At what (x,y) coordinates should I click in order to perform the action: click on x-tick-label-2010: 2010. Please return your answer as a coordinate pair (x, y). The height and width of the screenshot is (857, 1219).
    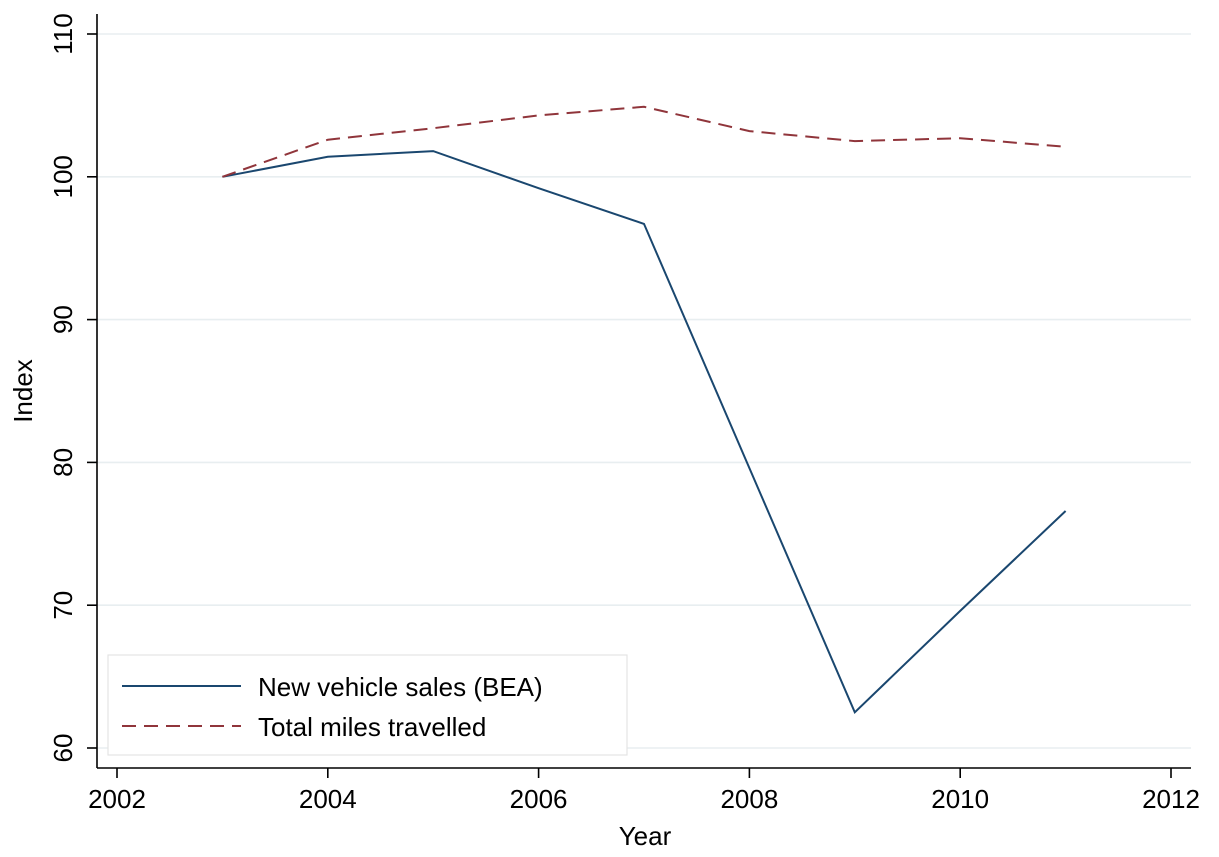
    Looking at the image, I should click on (960, 799).